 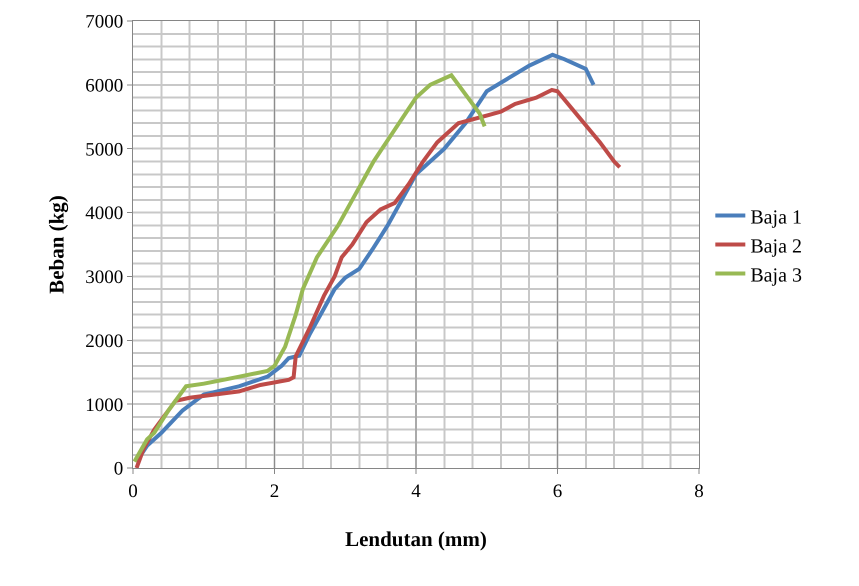 What do you see at coordinates (104, 405) in the screenshot?
I see `y-tick-label: 1000` at bounding box center [104, 405].